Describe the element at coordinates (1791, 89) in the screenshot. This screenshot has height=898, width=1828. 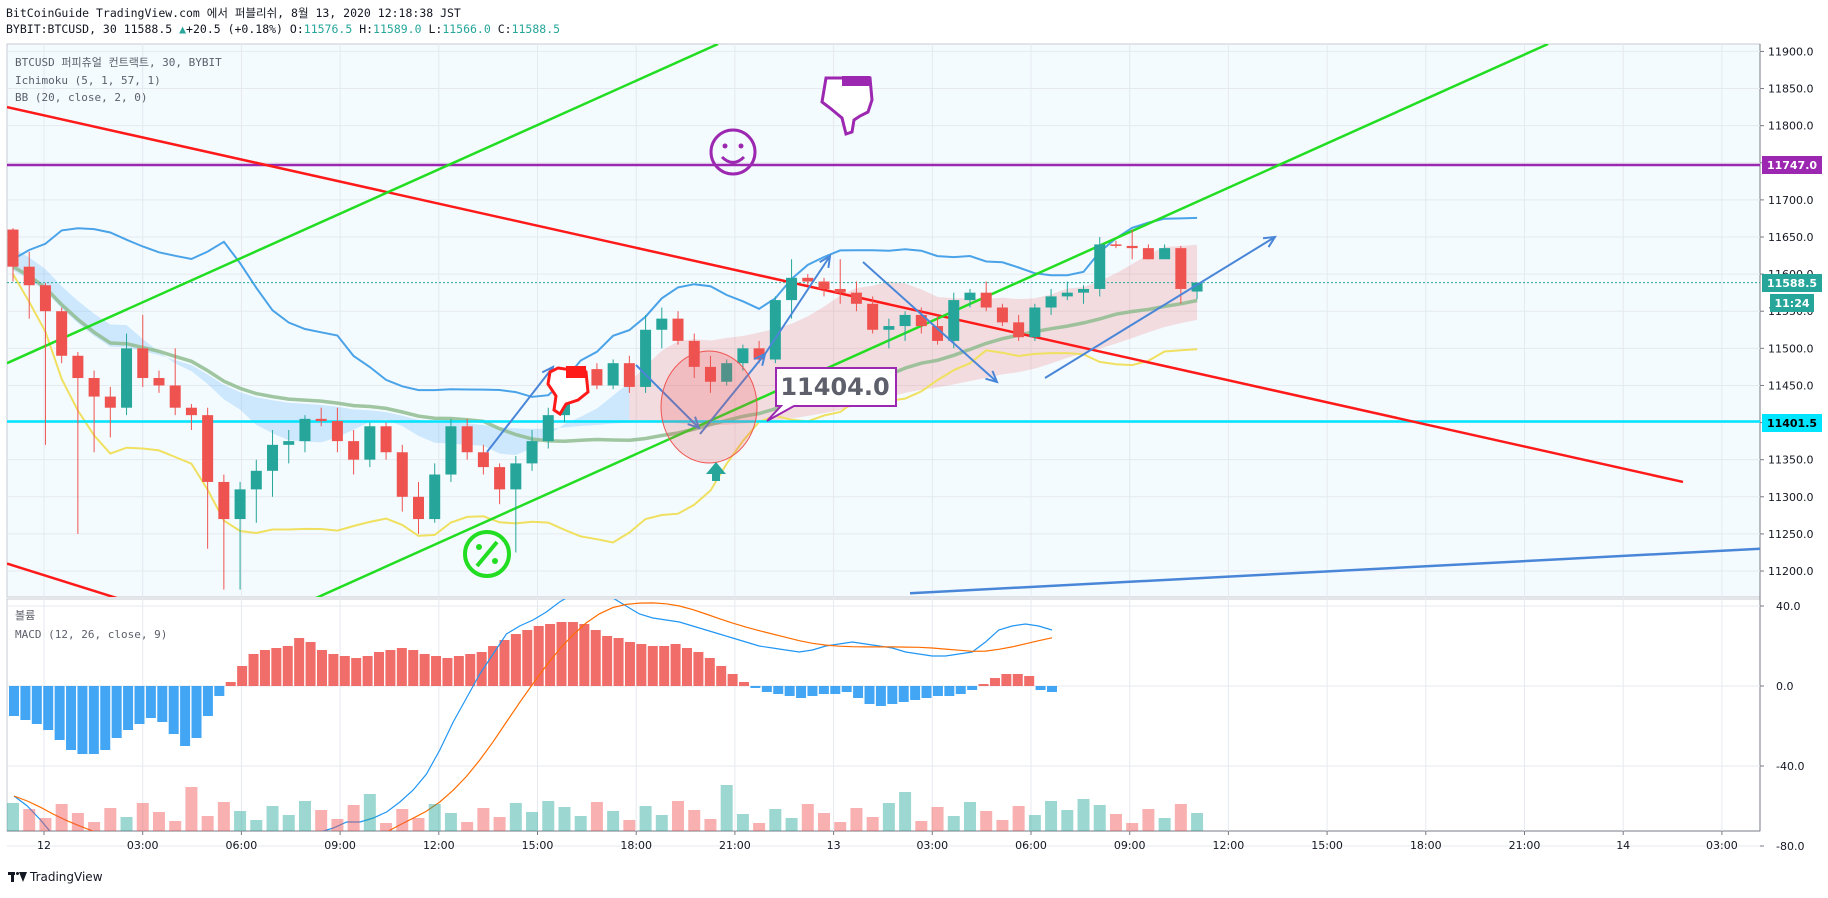
I see `price-tick-label: 11850.0` at that location.